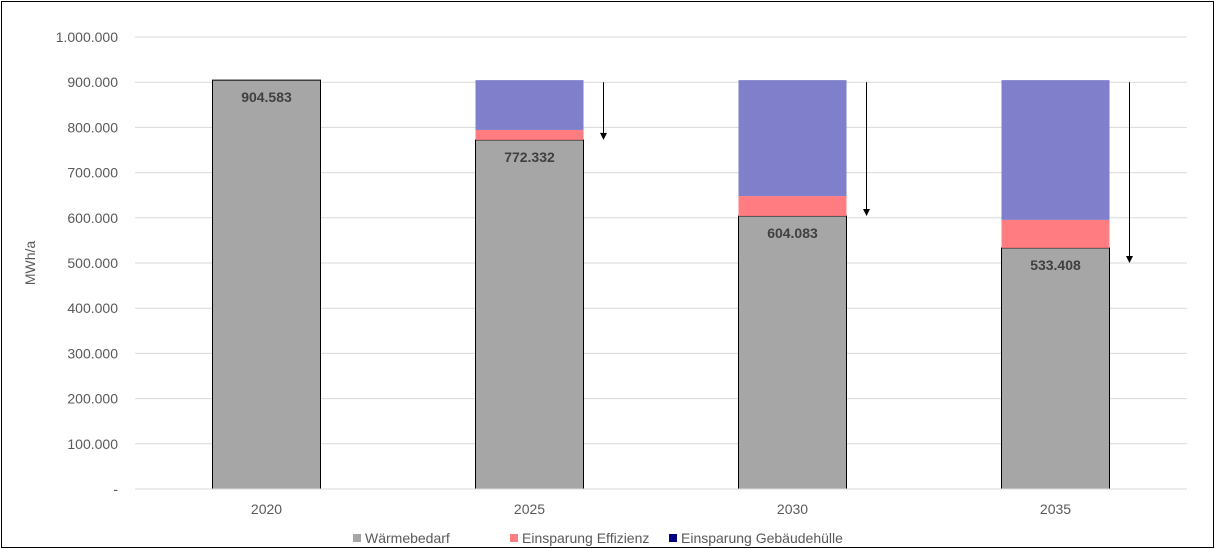 This screenshot has width=1215, height=549. What do you see at coordinates (407, 538) in the screenshot?
I see `legend-label: Wärmebedarf` at bounding box center [407, 538].